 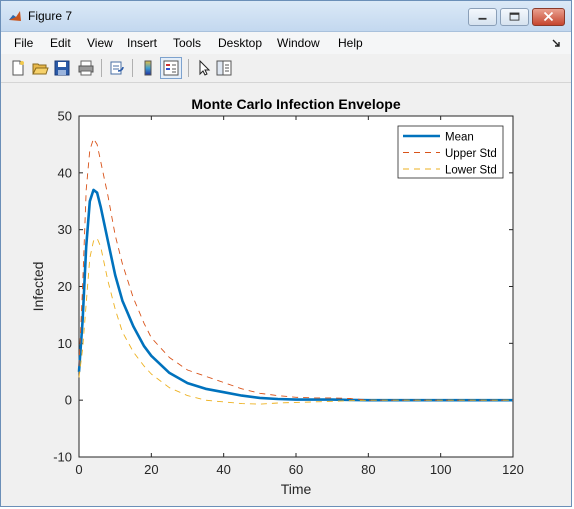 What do you see at coordinates (60, 43) in the screenshot?
I see `menu-edit: Edit` at bounding box center [60, 43].